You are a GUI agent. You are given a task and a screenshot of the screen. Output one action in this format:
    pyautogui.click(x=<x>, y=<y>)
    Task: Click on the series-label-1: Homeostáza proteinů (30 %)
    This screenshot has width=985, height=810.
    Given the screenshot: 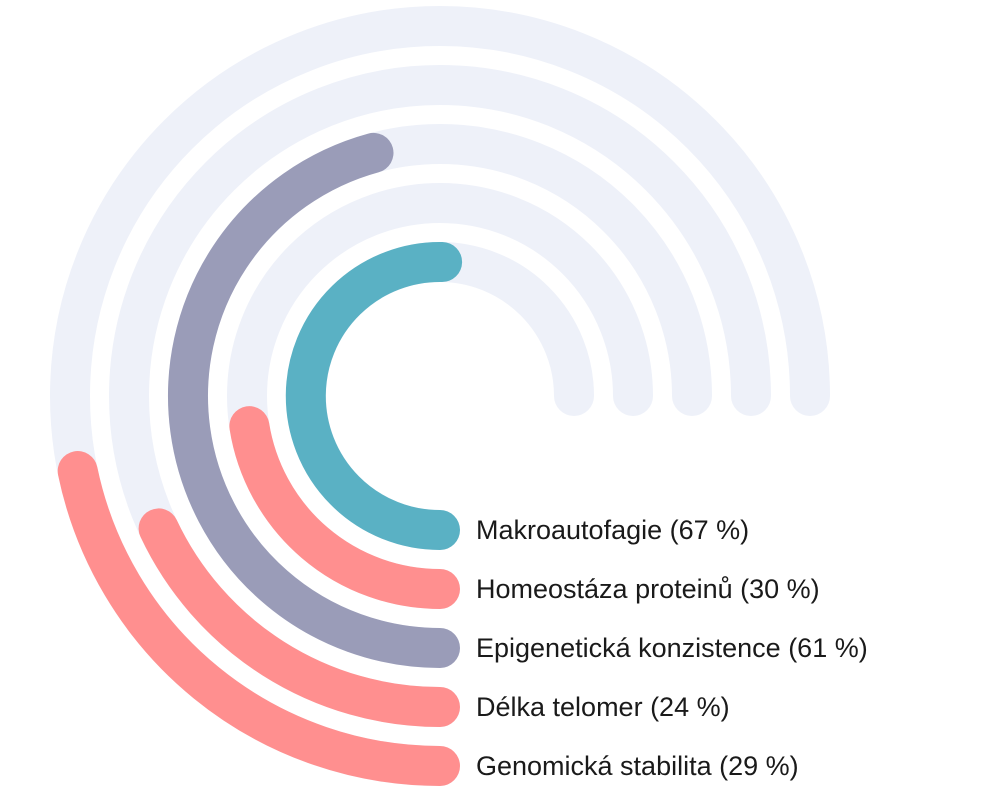 What is the action you would take?
    pyautogui.click(x=648, y=589)
    